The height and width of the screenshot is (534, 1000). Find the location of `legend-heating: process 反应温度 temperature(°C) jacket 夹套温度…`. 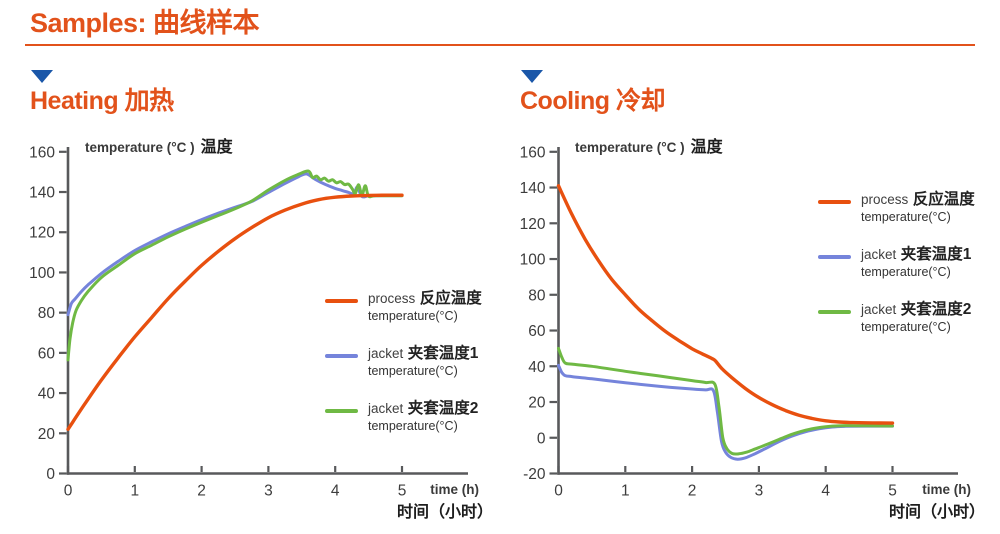

legend-heating: process 反应温度 temperature(°C) jacket 夹套温度… is located at coordinates (403, 372).